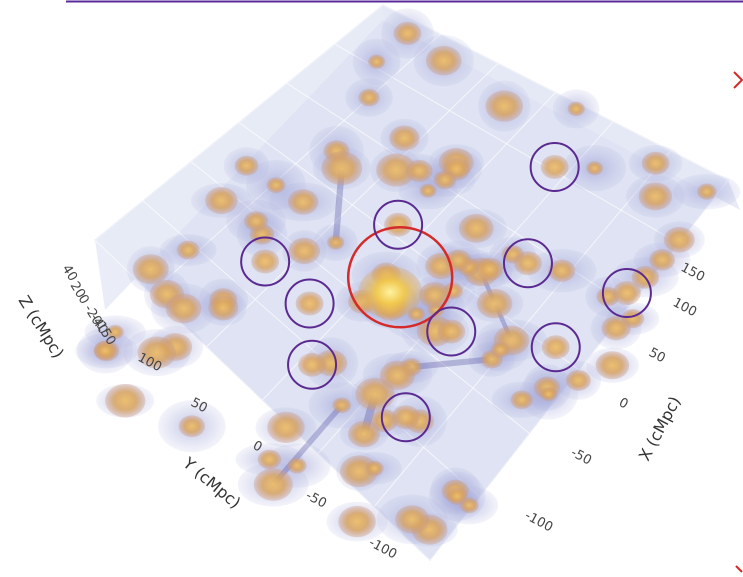 This screenshot has height=577, width=743. Describe the element at coordinates (692, 272) in the screenshot. I see `x-tick: 150` at that location.